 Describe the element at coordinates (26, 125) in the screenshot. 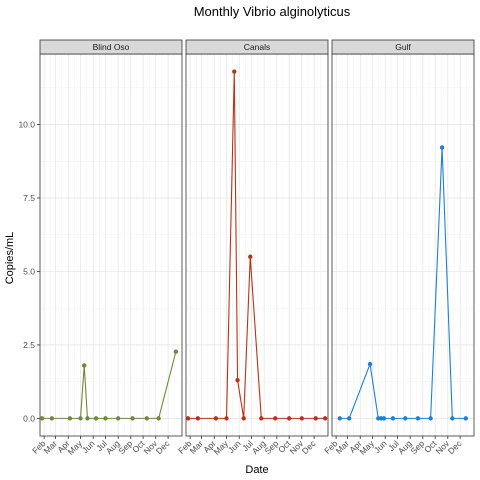

I see `y-tick-label: 10.0` at that location.